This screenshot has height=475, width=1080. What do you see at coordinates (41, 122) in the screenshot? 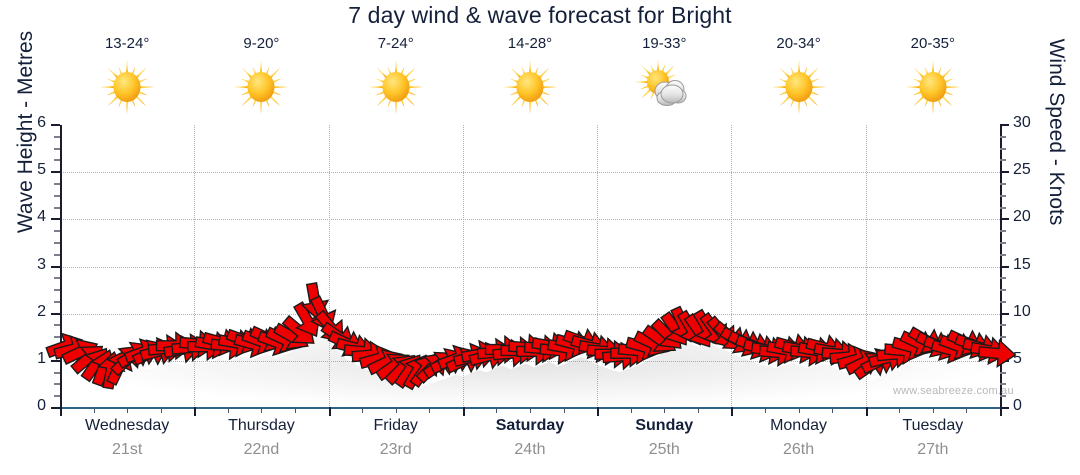
I see `y-tick-label-left: 6` at bounding box center [41, 122].